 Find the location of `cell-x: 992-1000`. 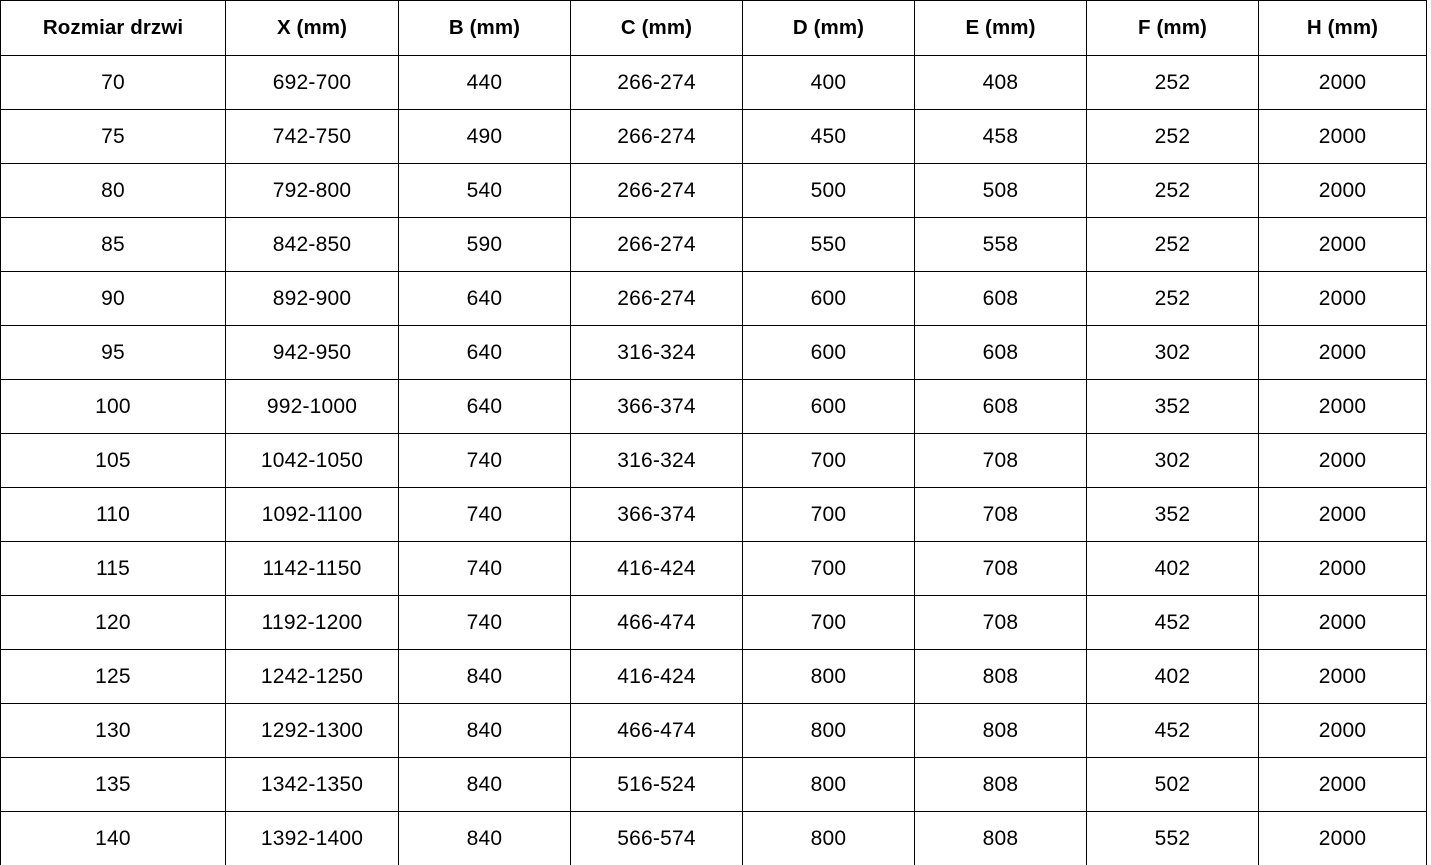

cell-x: 992-1000 is located at coordinates (312, 406).